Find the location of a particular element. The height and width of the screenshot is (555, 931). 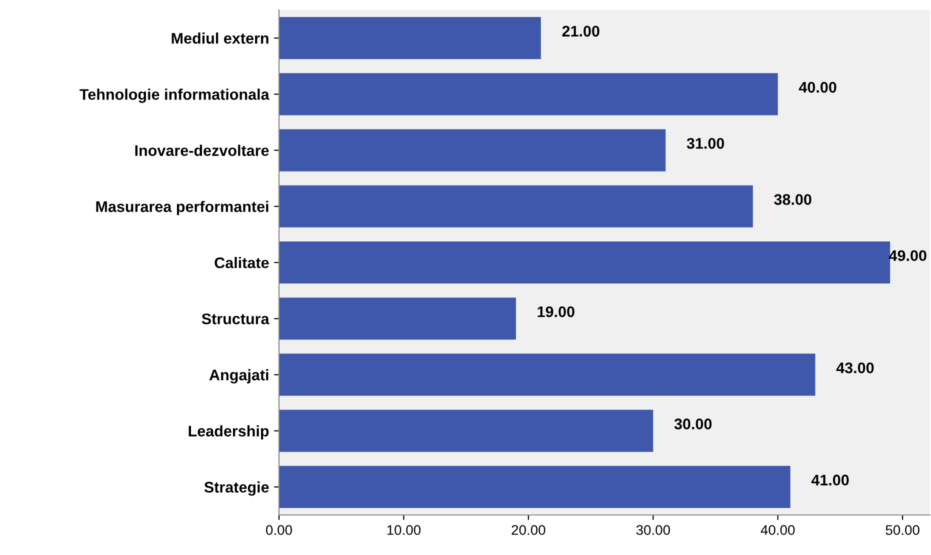

x-tick-label: 10.00 is located at coordinates (404, 530).